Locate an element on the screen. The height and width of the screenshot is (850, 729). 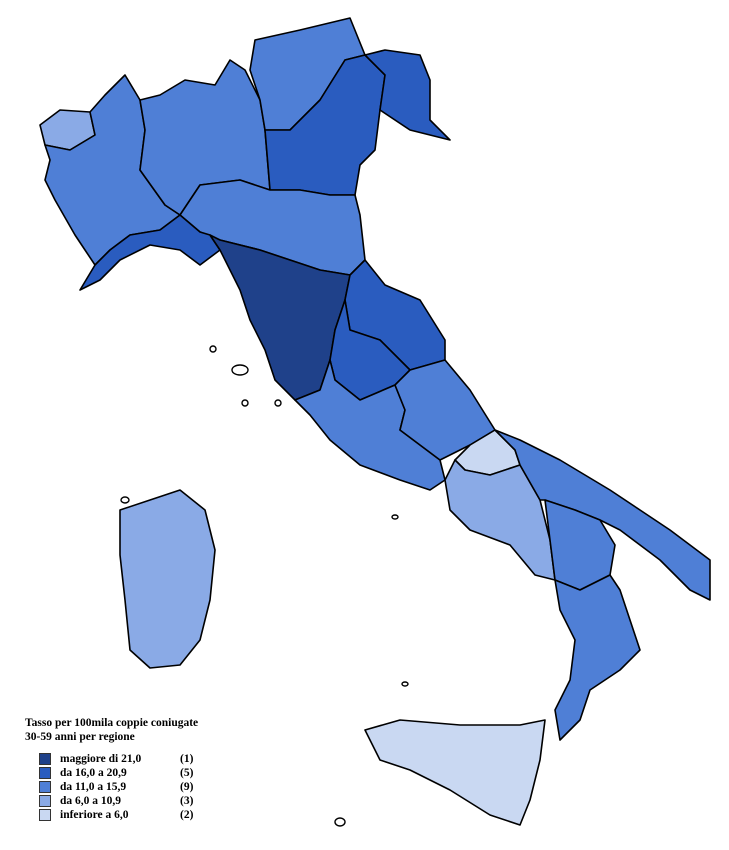
legend-label: da 6,0 a 10,9 is located at coordinates (91, 801).